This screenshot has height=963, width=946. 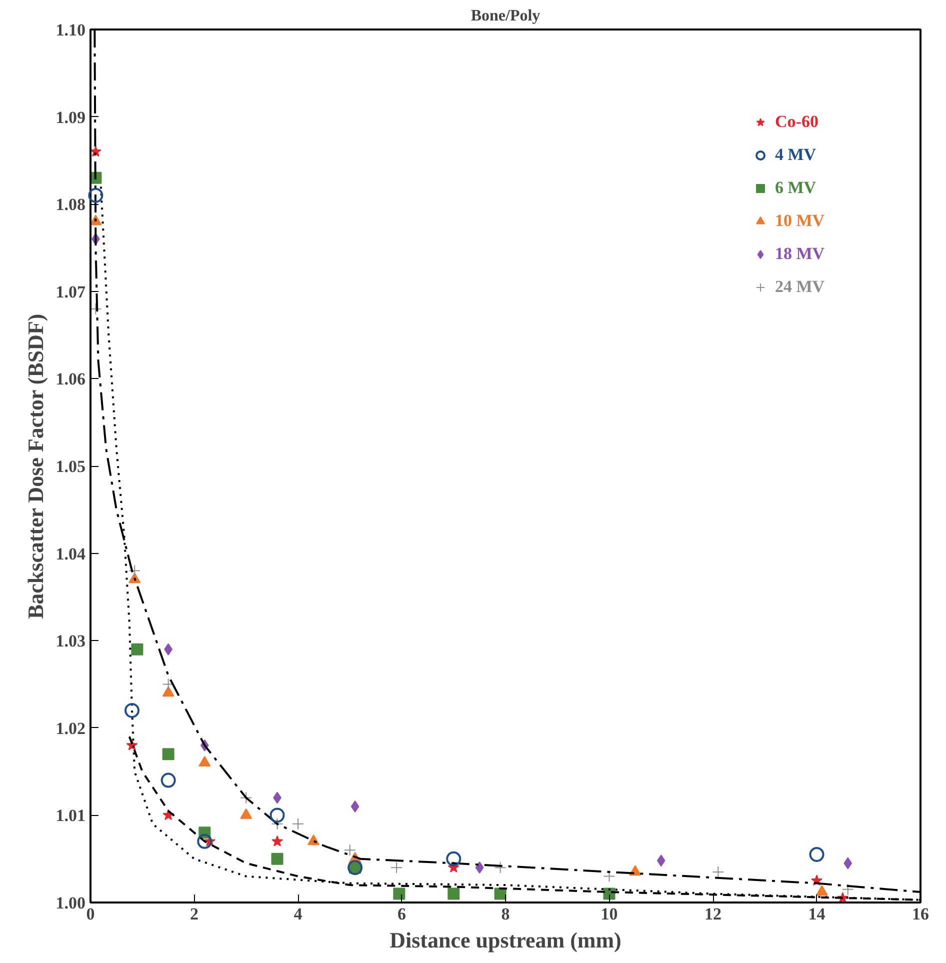 What do you see at coordinates (35, 467) in the screenshot?
I see `y-axis-title: Backscatter Dose Factor (BSDF)` at bounding box center [35, 467].